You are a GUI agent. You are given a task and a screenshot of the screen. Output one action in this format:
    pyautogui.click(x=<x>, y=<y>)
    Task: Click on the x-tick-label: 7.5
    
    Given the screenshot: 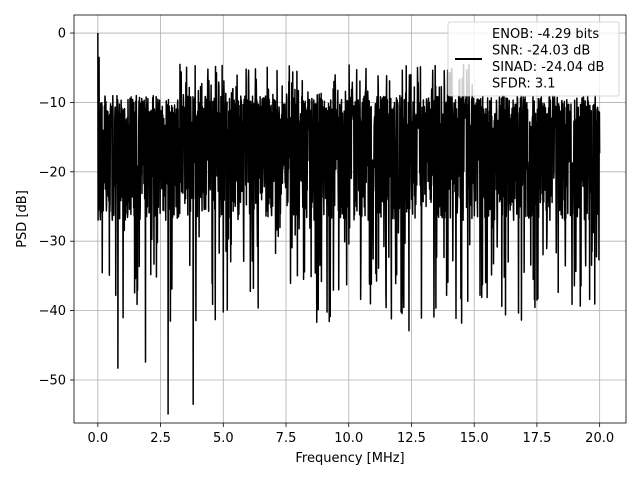 What is the action you would take?
    pyautogui.click(x=286, y=438)
    